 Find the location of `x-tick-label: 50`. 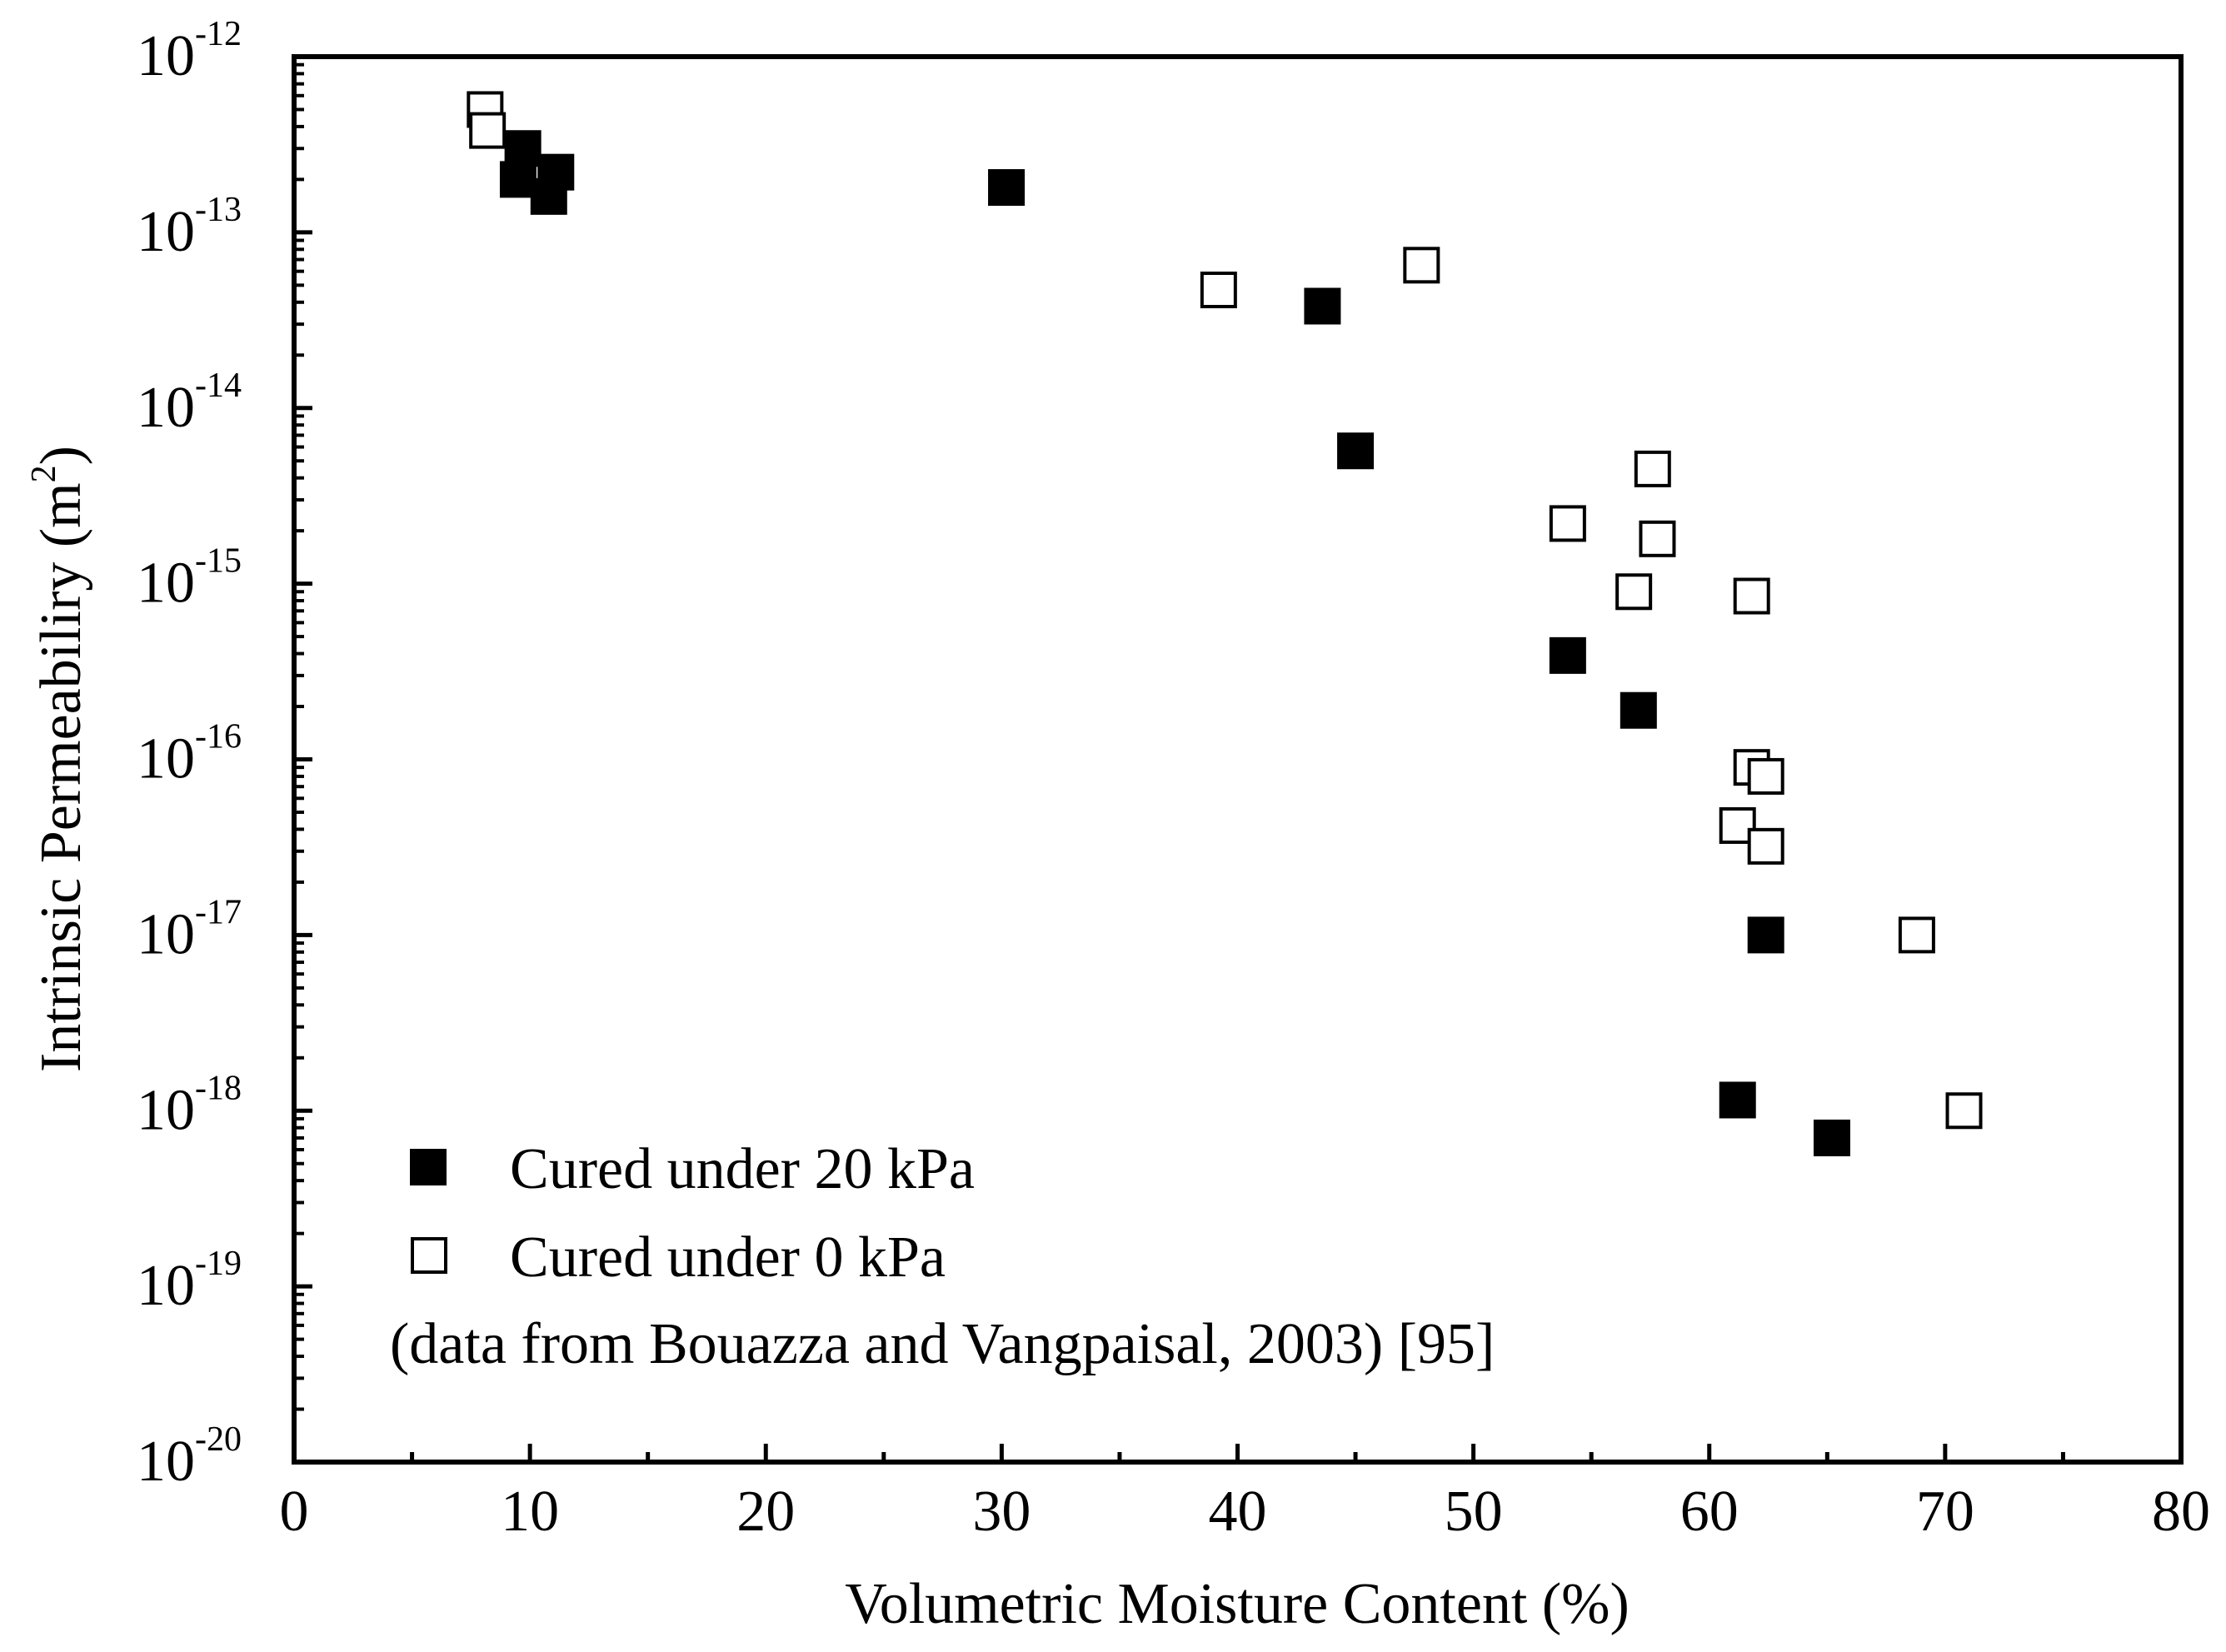

x-tick-label: 50 is located at coordinates (1474, 1512).